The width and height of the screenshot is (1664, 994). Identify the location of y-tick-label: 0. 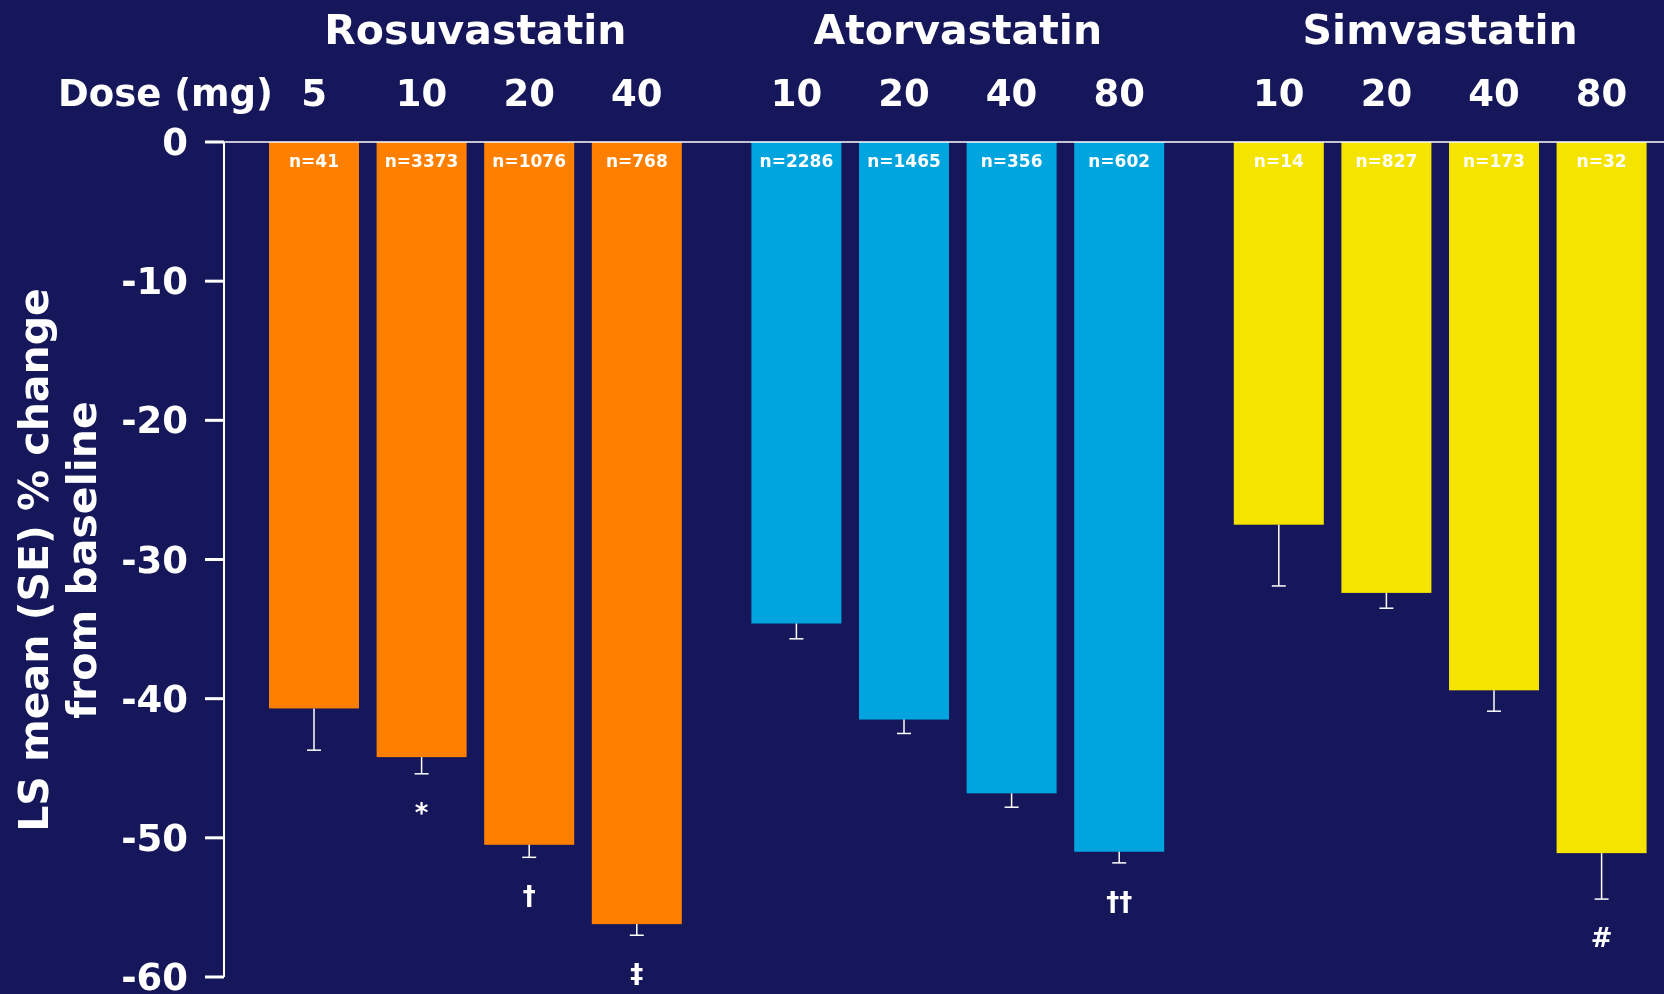
(175, 142).